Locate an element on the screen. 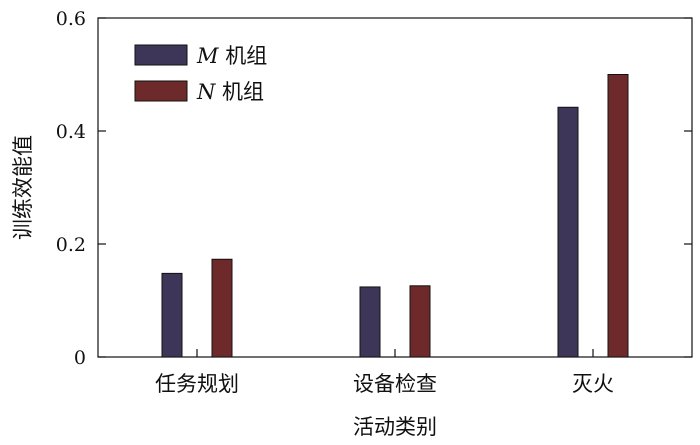  y-tick-label: 0.6 is located at coordinates (71, 19).